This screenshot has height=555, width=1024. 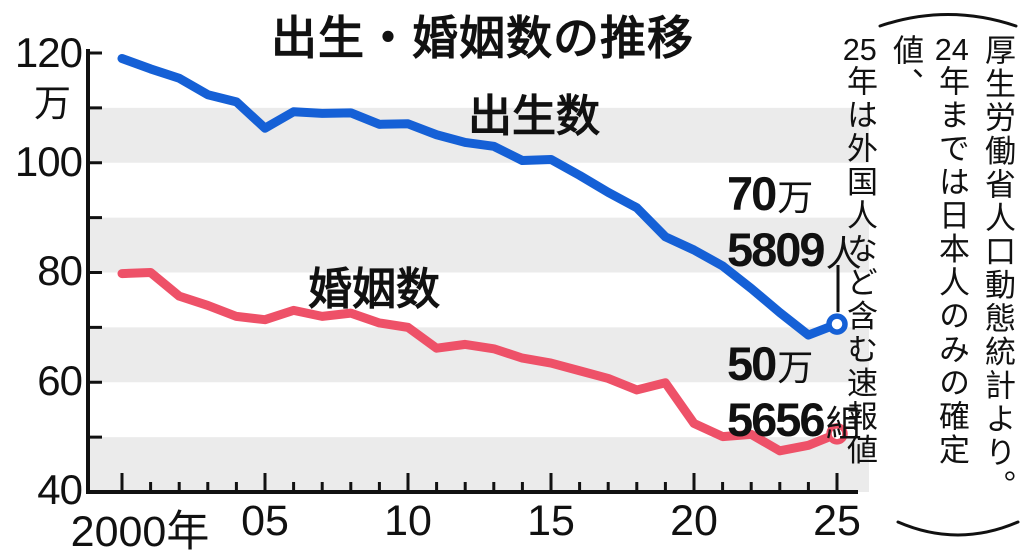 I want to click on births-final-value: 70万 5809人, so click(x=794, y=227).